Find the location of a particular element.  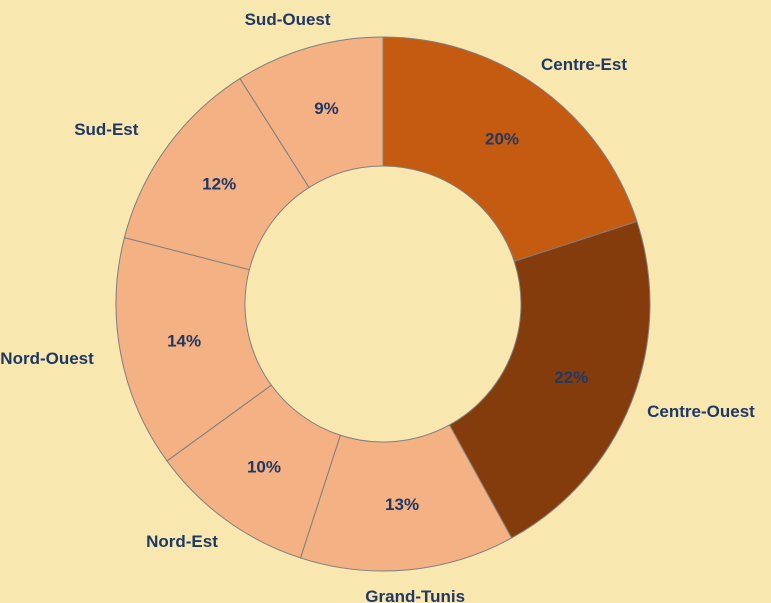

category-label: Sud-Est is located at coordinates (106, 129).